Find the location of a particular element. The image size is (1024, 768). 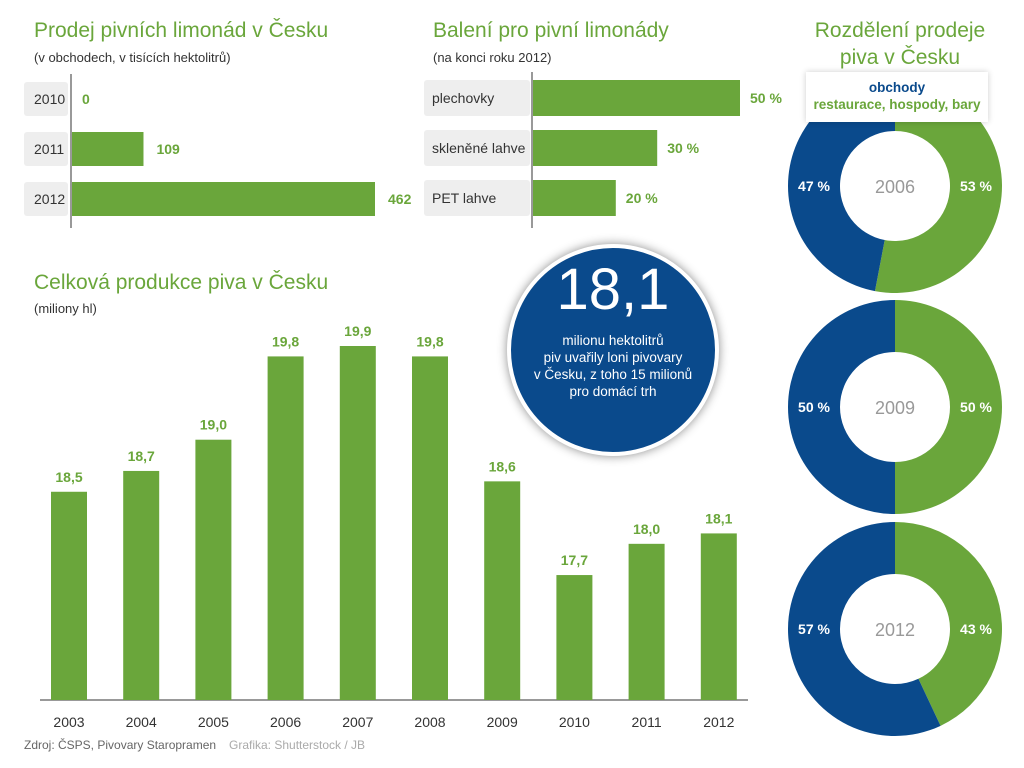

production-bar-2006 is located at coordinates (285, 528).